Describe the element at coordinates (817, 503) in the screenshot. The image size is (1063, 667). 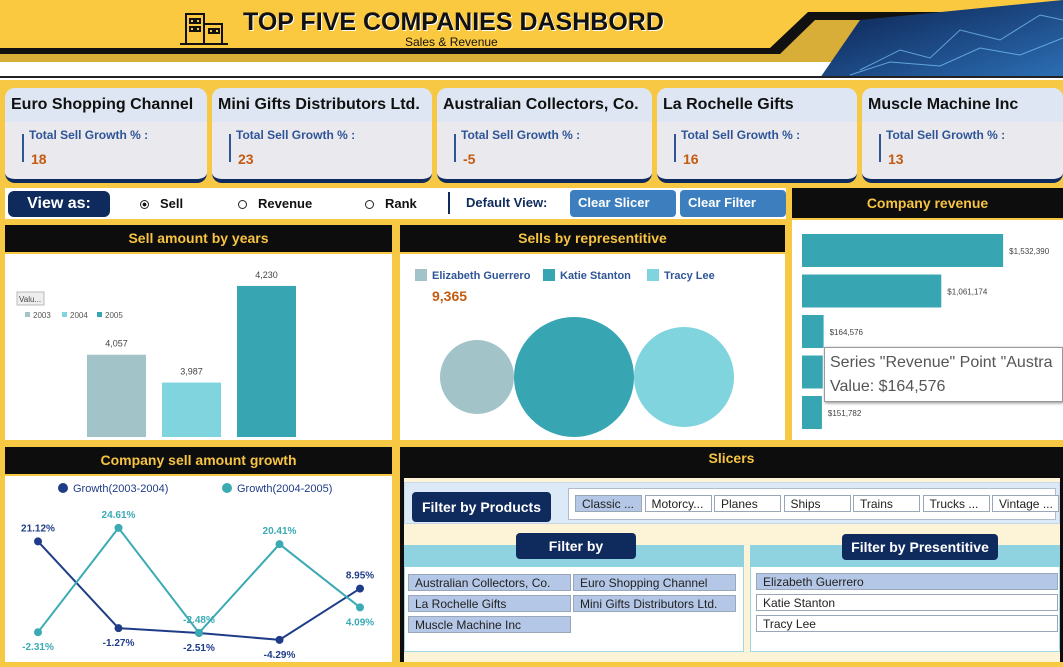
I see `slicer-item: Ships` at that location.